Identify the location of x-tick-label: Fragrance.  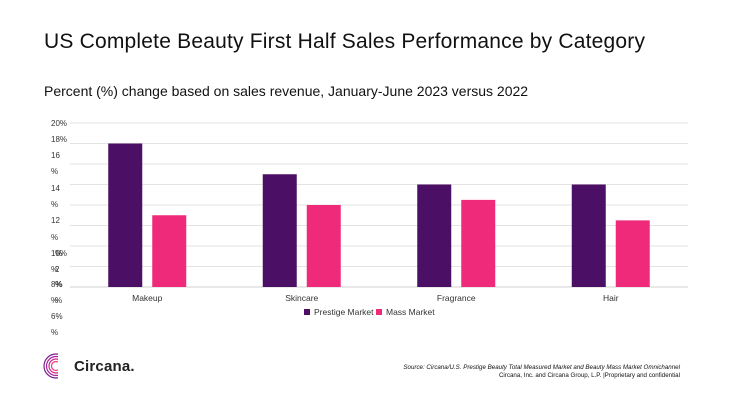
(456, 298).